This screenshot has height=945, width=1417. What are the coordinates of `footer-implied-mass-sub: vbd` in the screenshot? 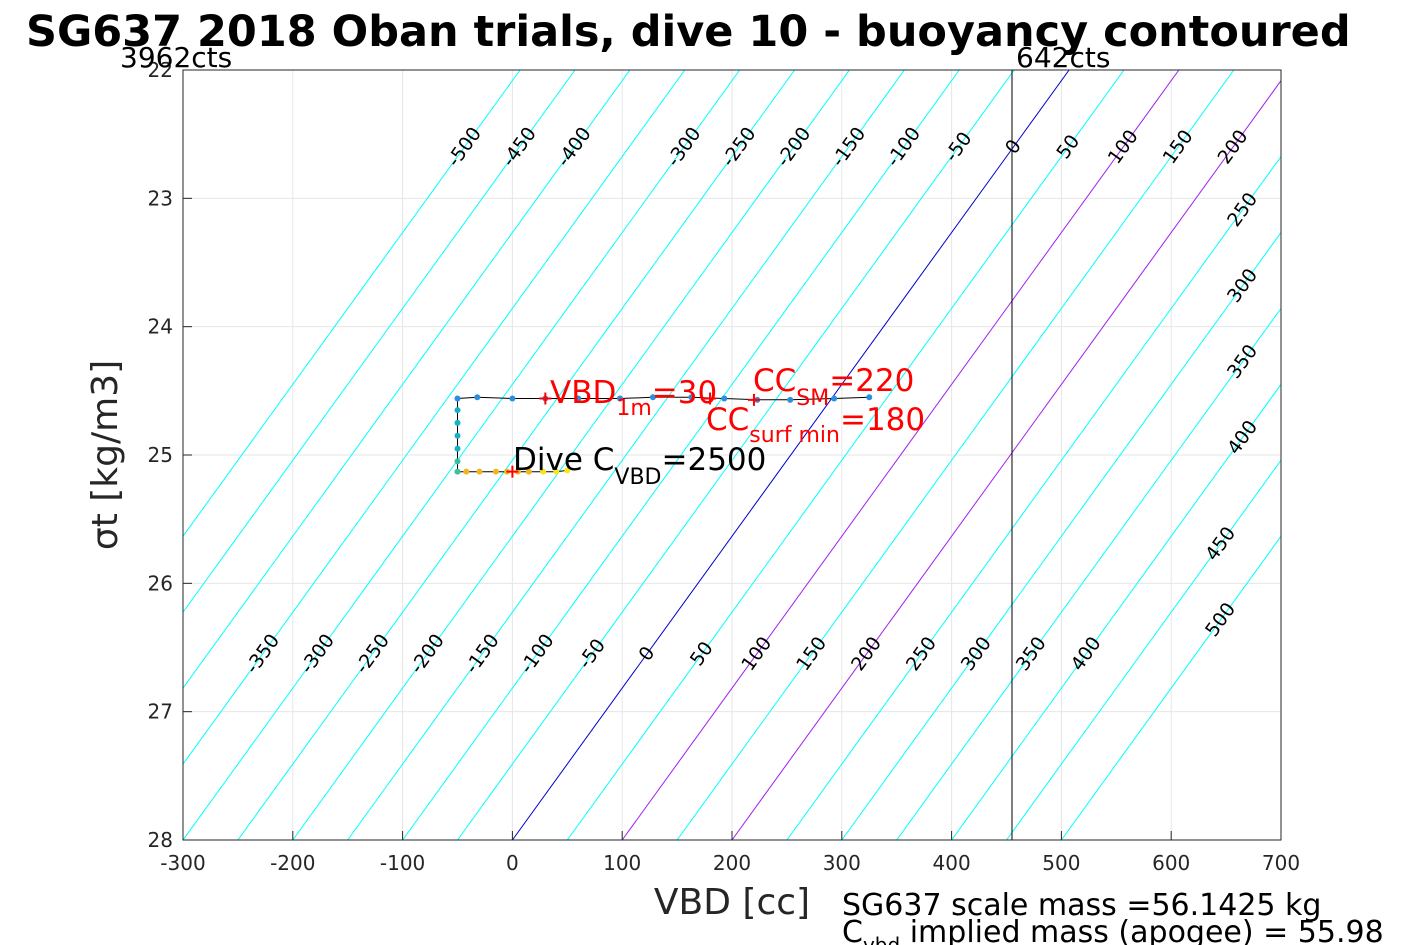 It's located at (881, 939).